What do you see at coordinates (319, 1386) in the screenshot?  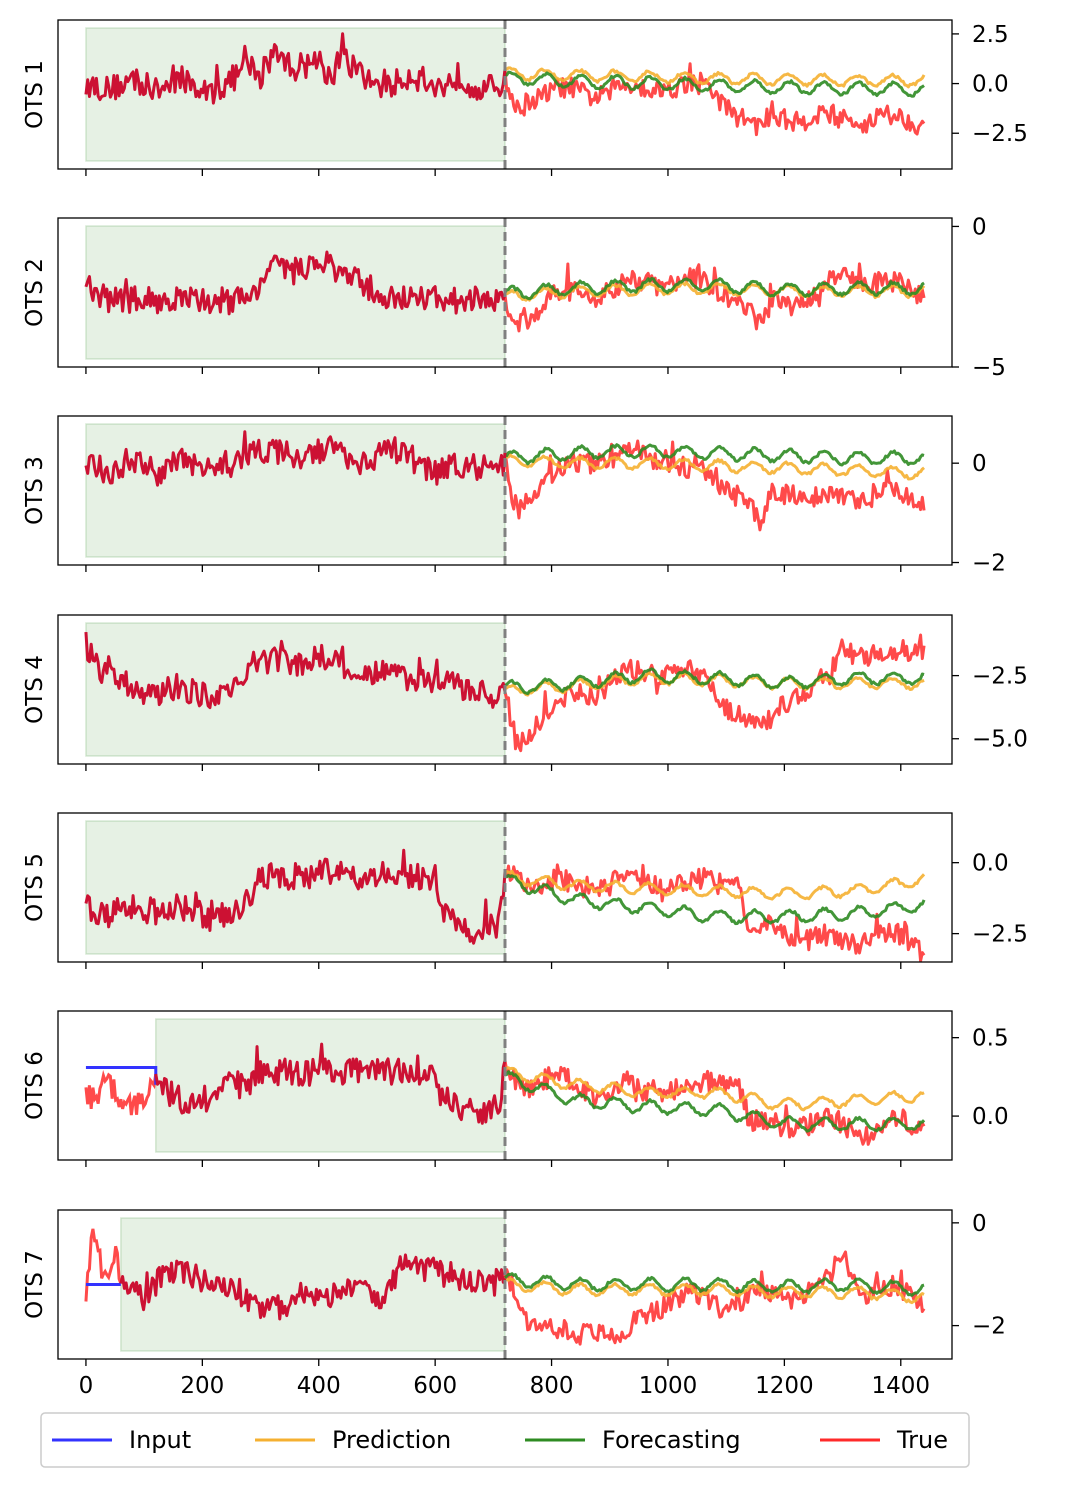 I see `x-tick-label: 400` at bounding box center [319, 1386].